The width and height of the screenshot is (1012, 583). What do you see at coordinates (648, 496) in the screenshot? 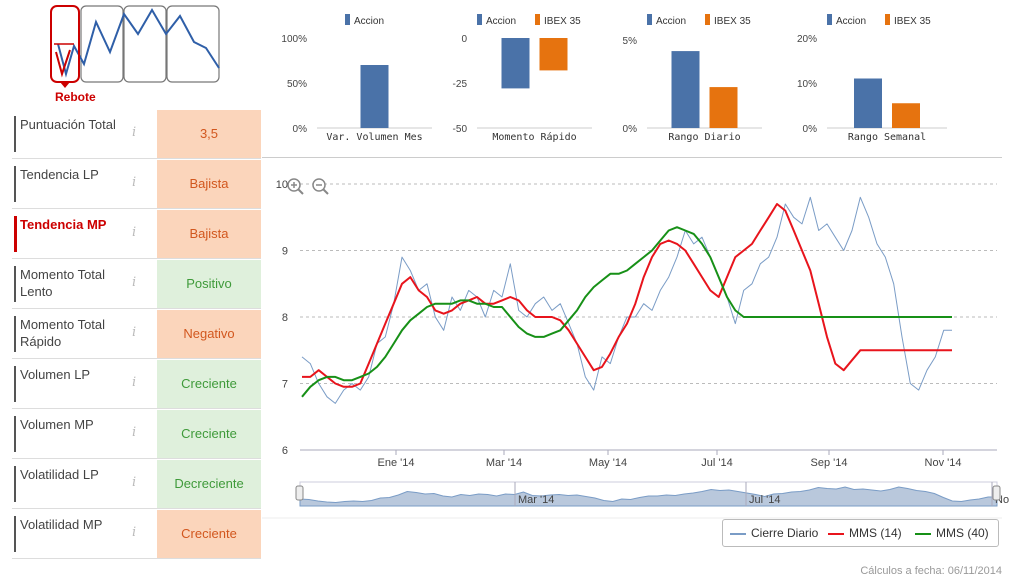
I see `navigator-area` at bounding box center [648, 496].